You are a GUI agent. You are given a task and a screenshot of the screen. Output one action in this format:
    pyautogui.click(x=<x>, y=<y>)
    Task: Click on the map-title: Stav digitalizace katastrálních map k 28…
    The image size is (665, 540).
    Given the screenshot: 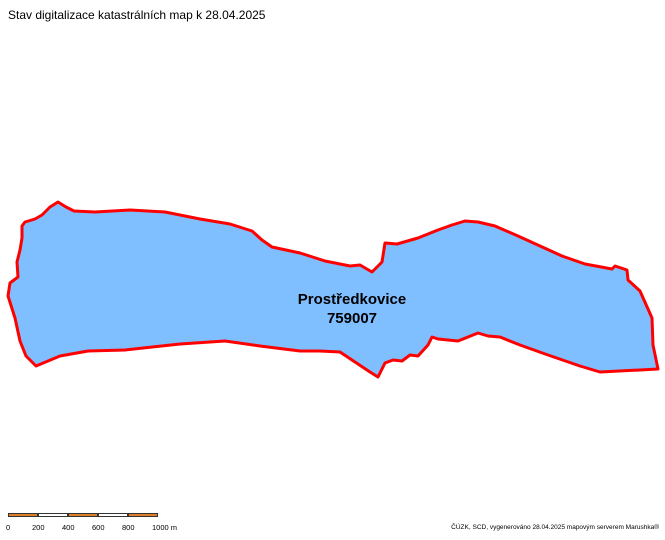 What is the action you would take?
    pyautogui.click(x=137, y=15)
    